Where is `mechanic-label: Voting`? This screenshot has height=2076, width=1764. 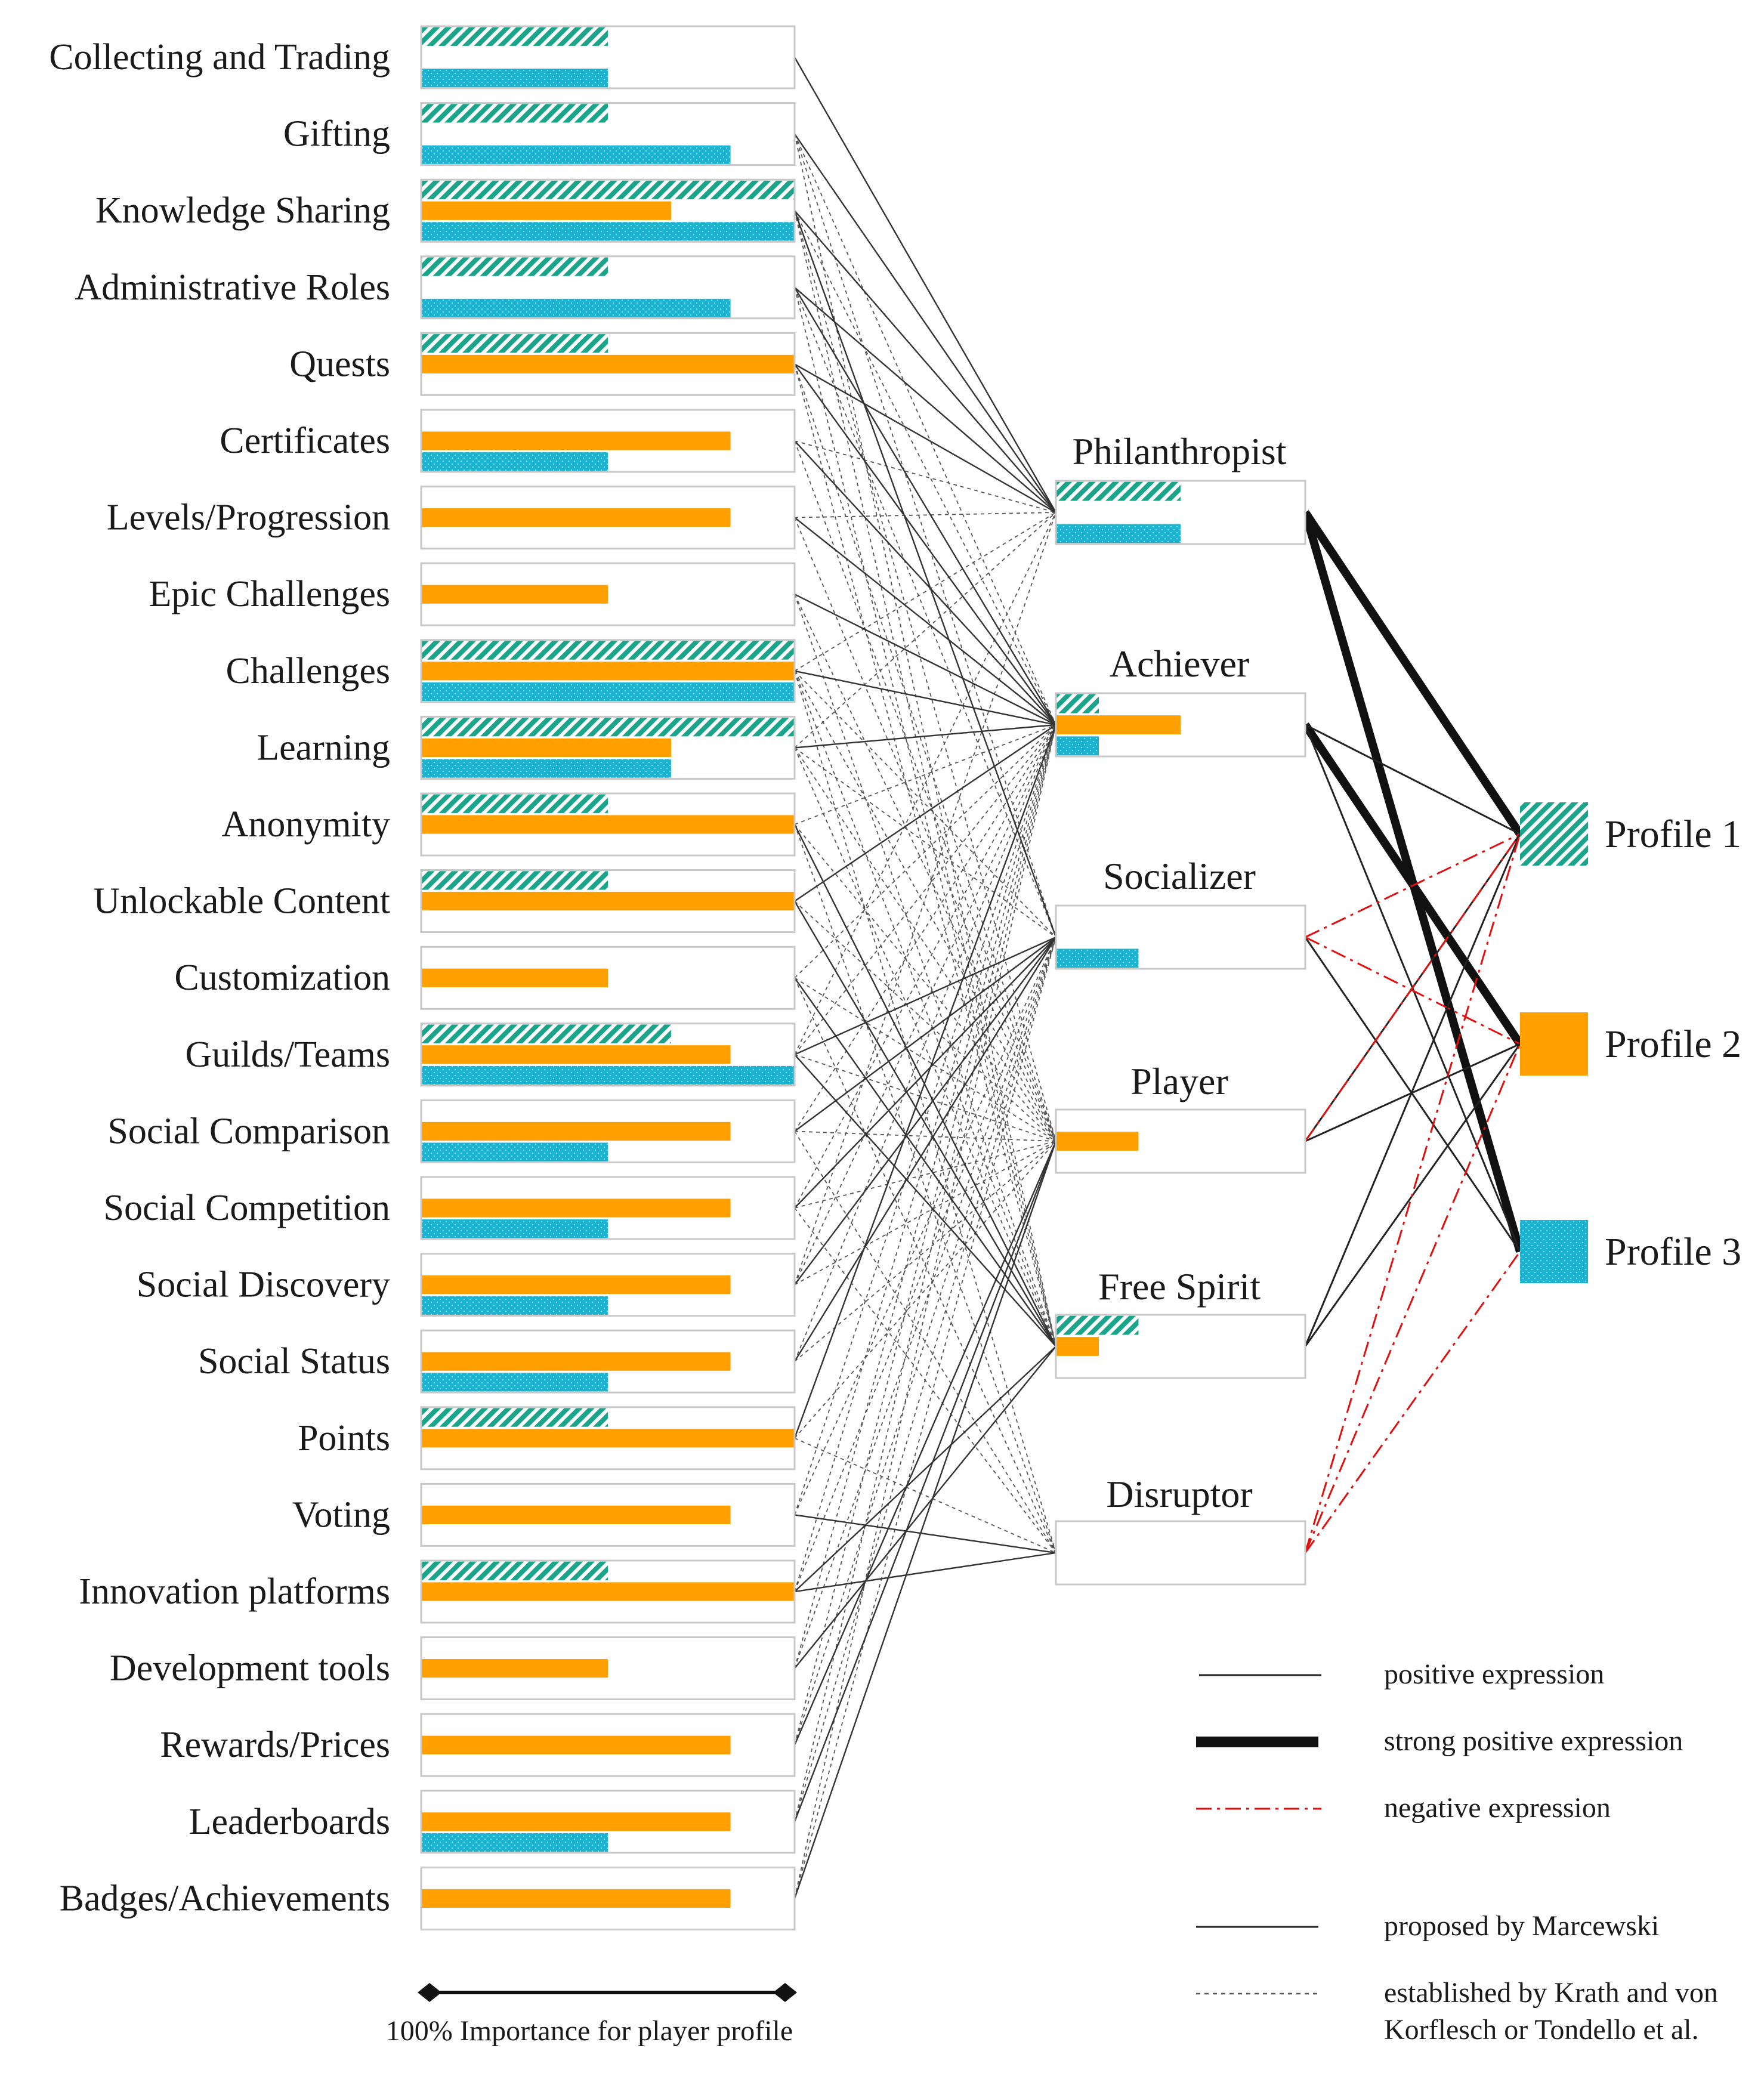
mechanic-label: Voting is located at coordinates (341, 1514).